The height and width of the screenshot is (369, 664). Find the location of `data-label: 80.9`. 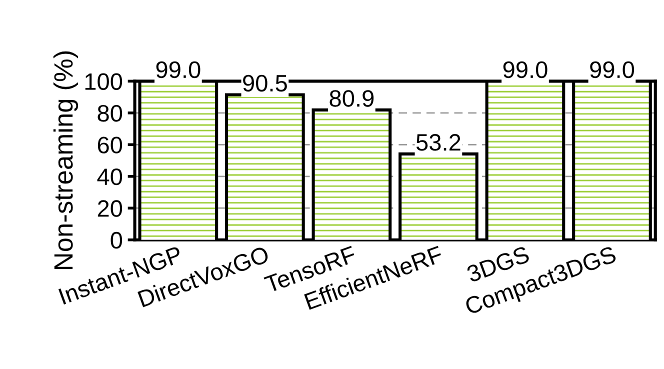

data-label: 80.9 is located at coordinates (352, 98).